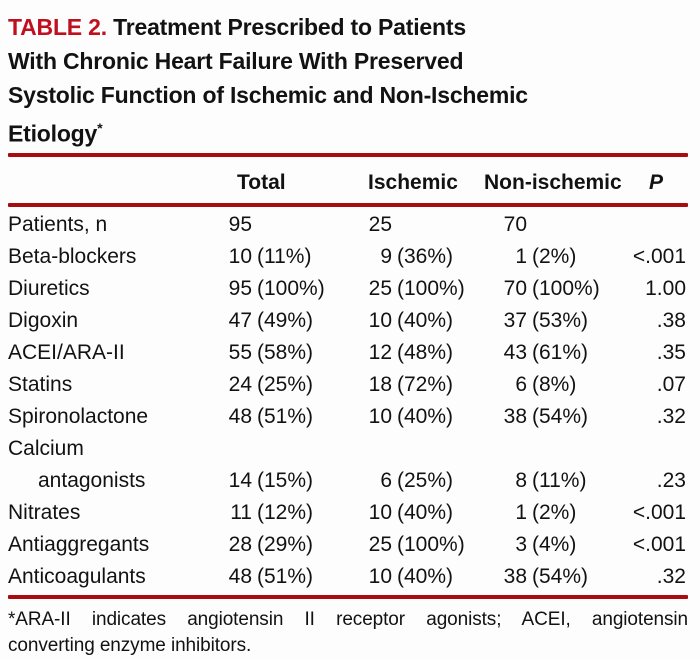 This screenshot has height=660, width=700. I want to click on cell-p-value: .07, so click(671, 384).